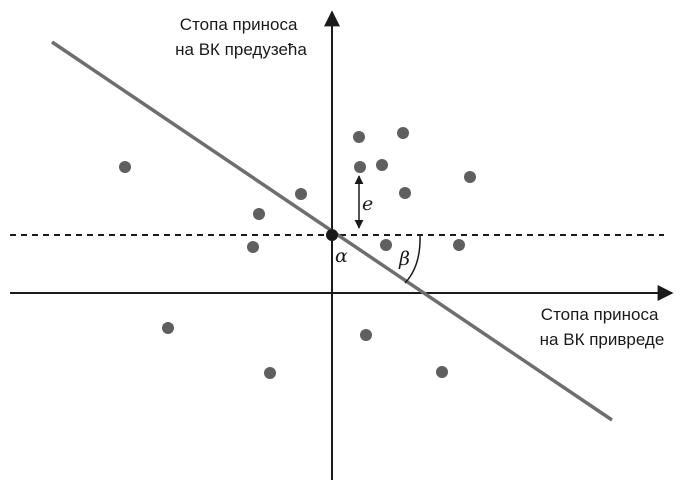 This screenshot has height=488, width=686. What do you see at coordinates (404, 259) in the screenshot?
I see `slope-symbol: β` at bounding box center [404, 259].